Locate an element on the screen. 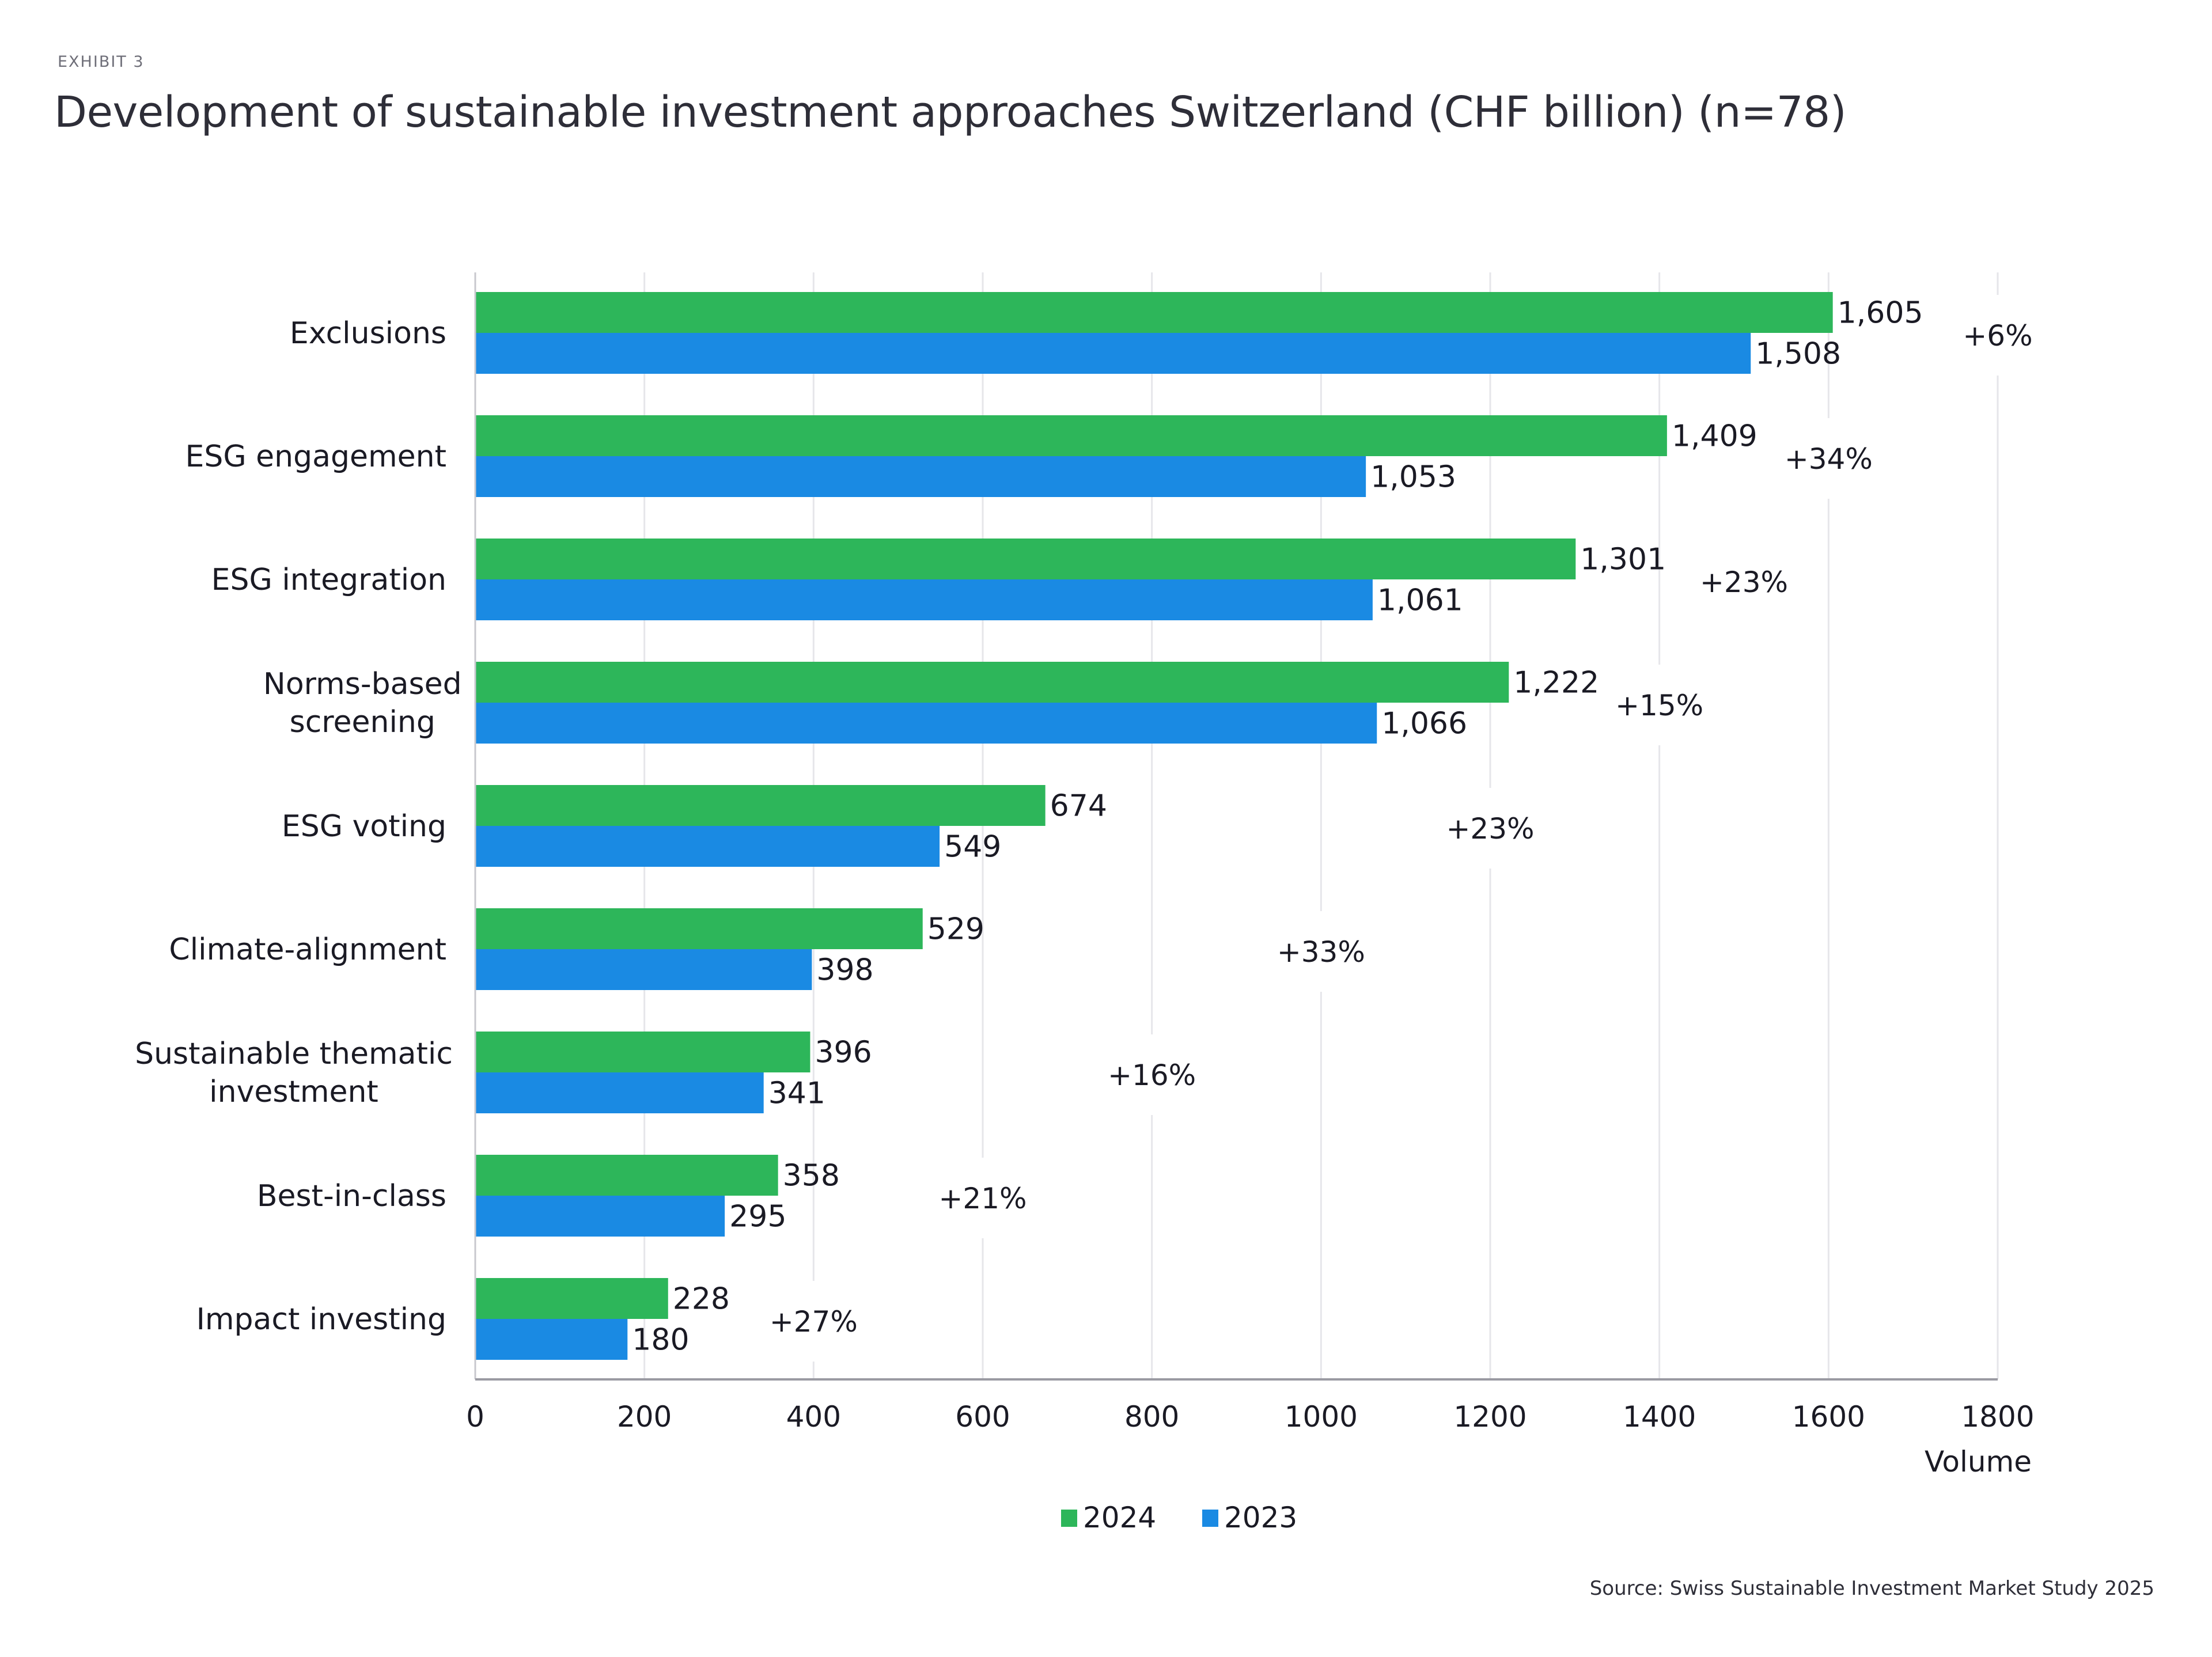 The width and height of the screenshot is (2212, 1657). category-label-line: Climate-alignment is located at coordinates (307, 949).